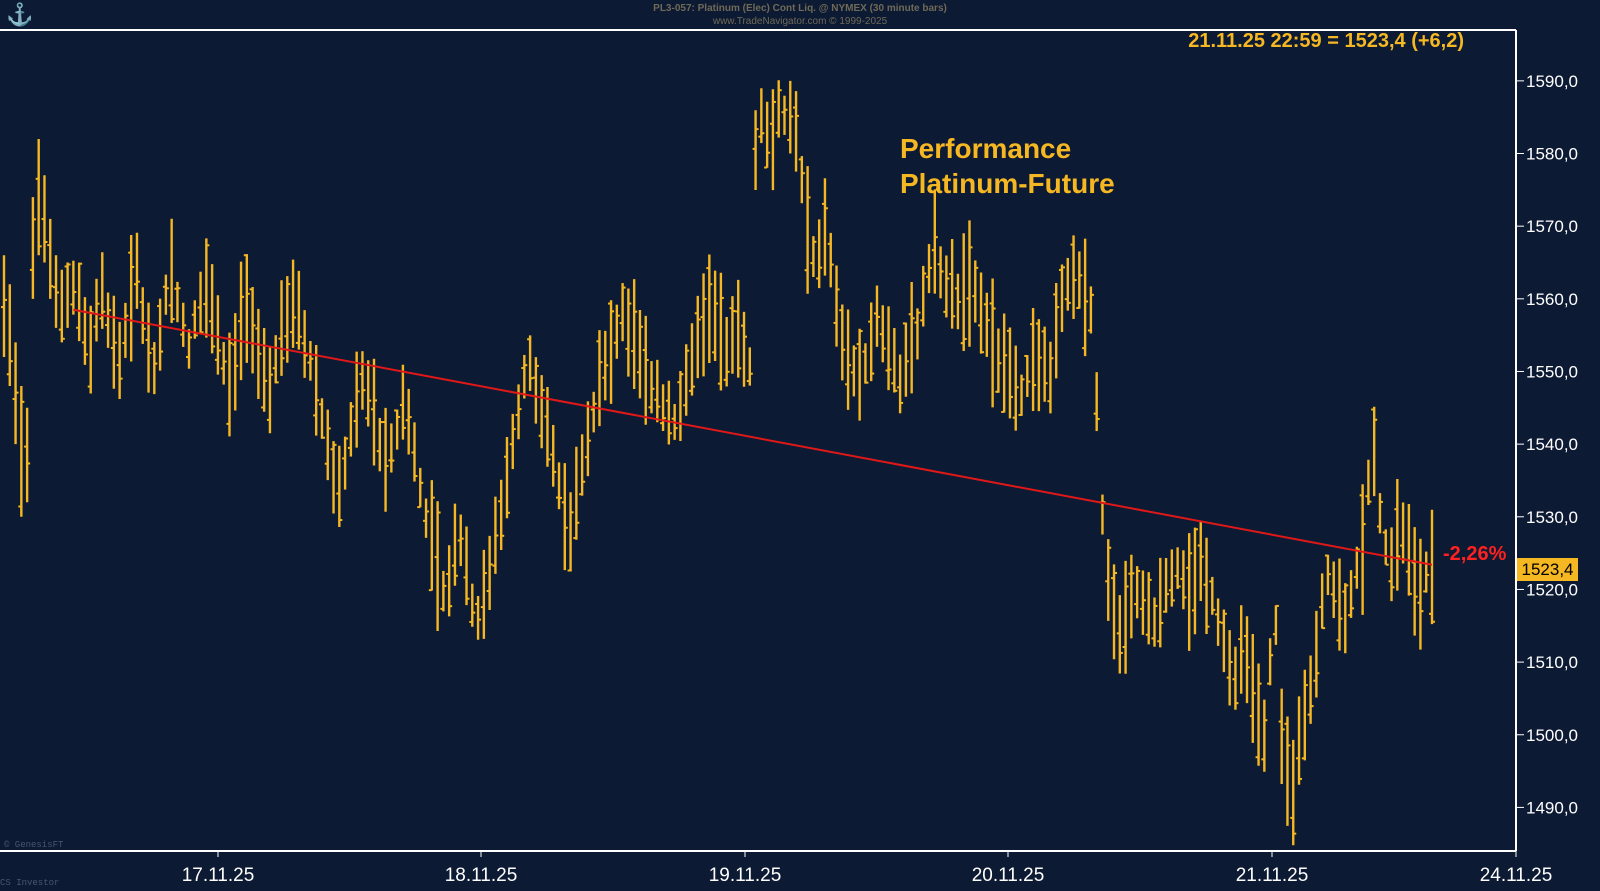  What do you see at coordinates (1552, 662) in the screenshot?
I see `y-tick-label: 1510,0` at bounding box center [1552, 662].